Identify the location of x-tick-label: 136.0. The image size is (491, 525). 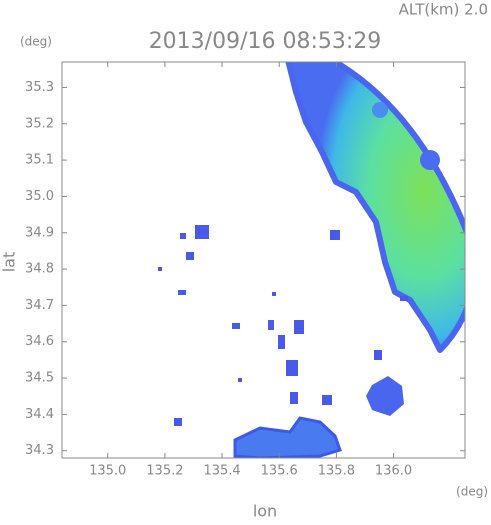
(393, 471).